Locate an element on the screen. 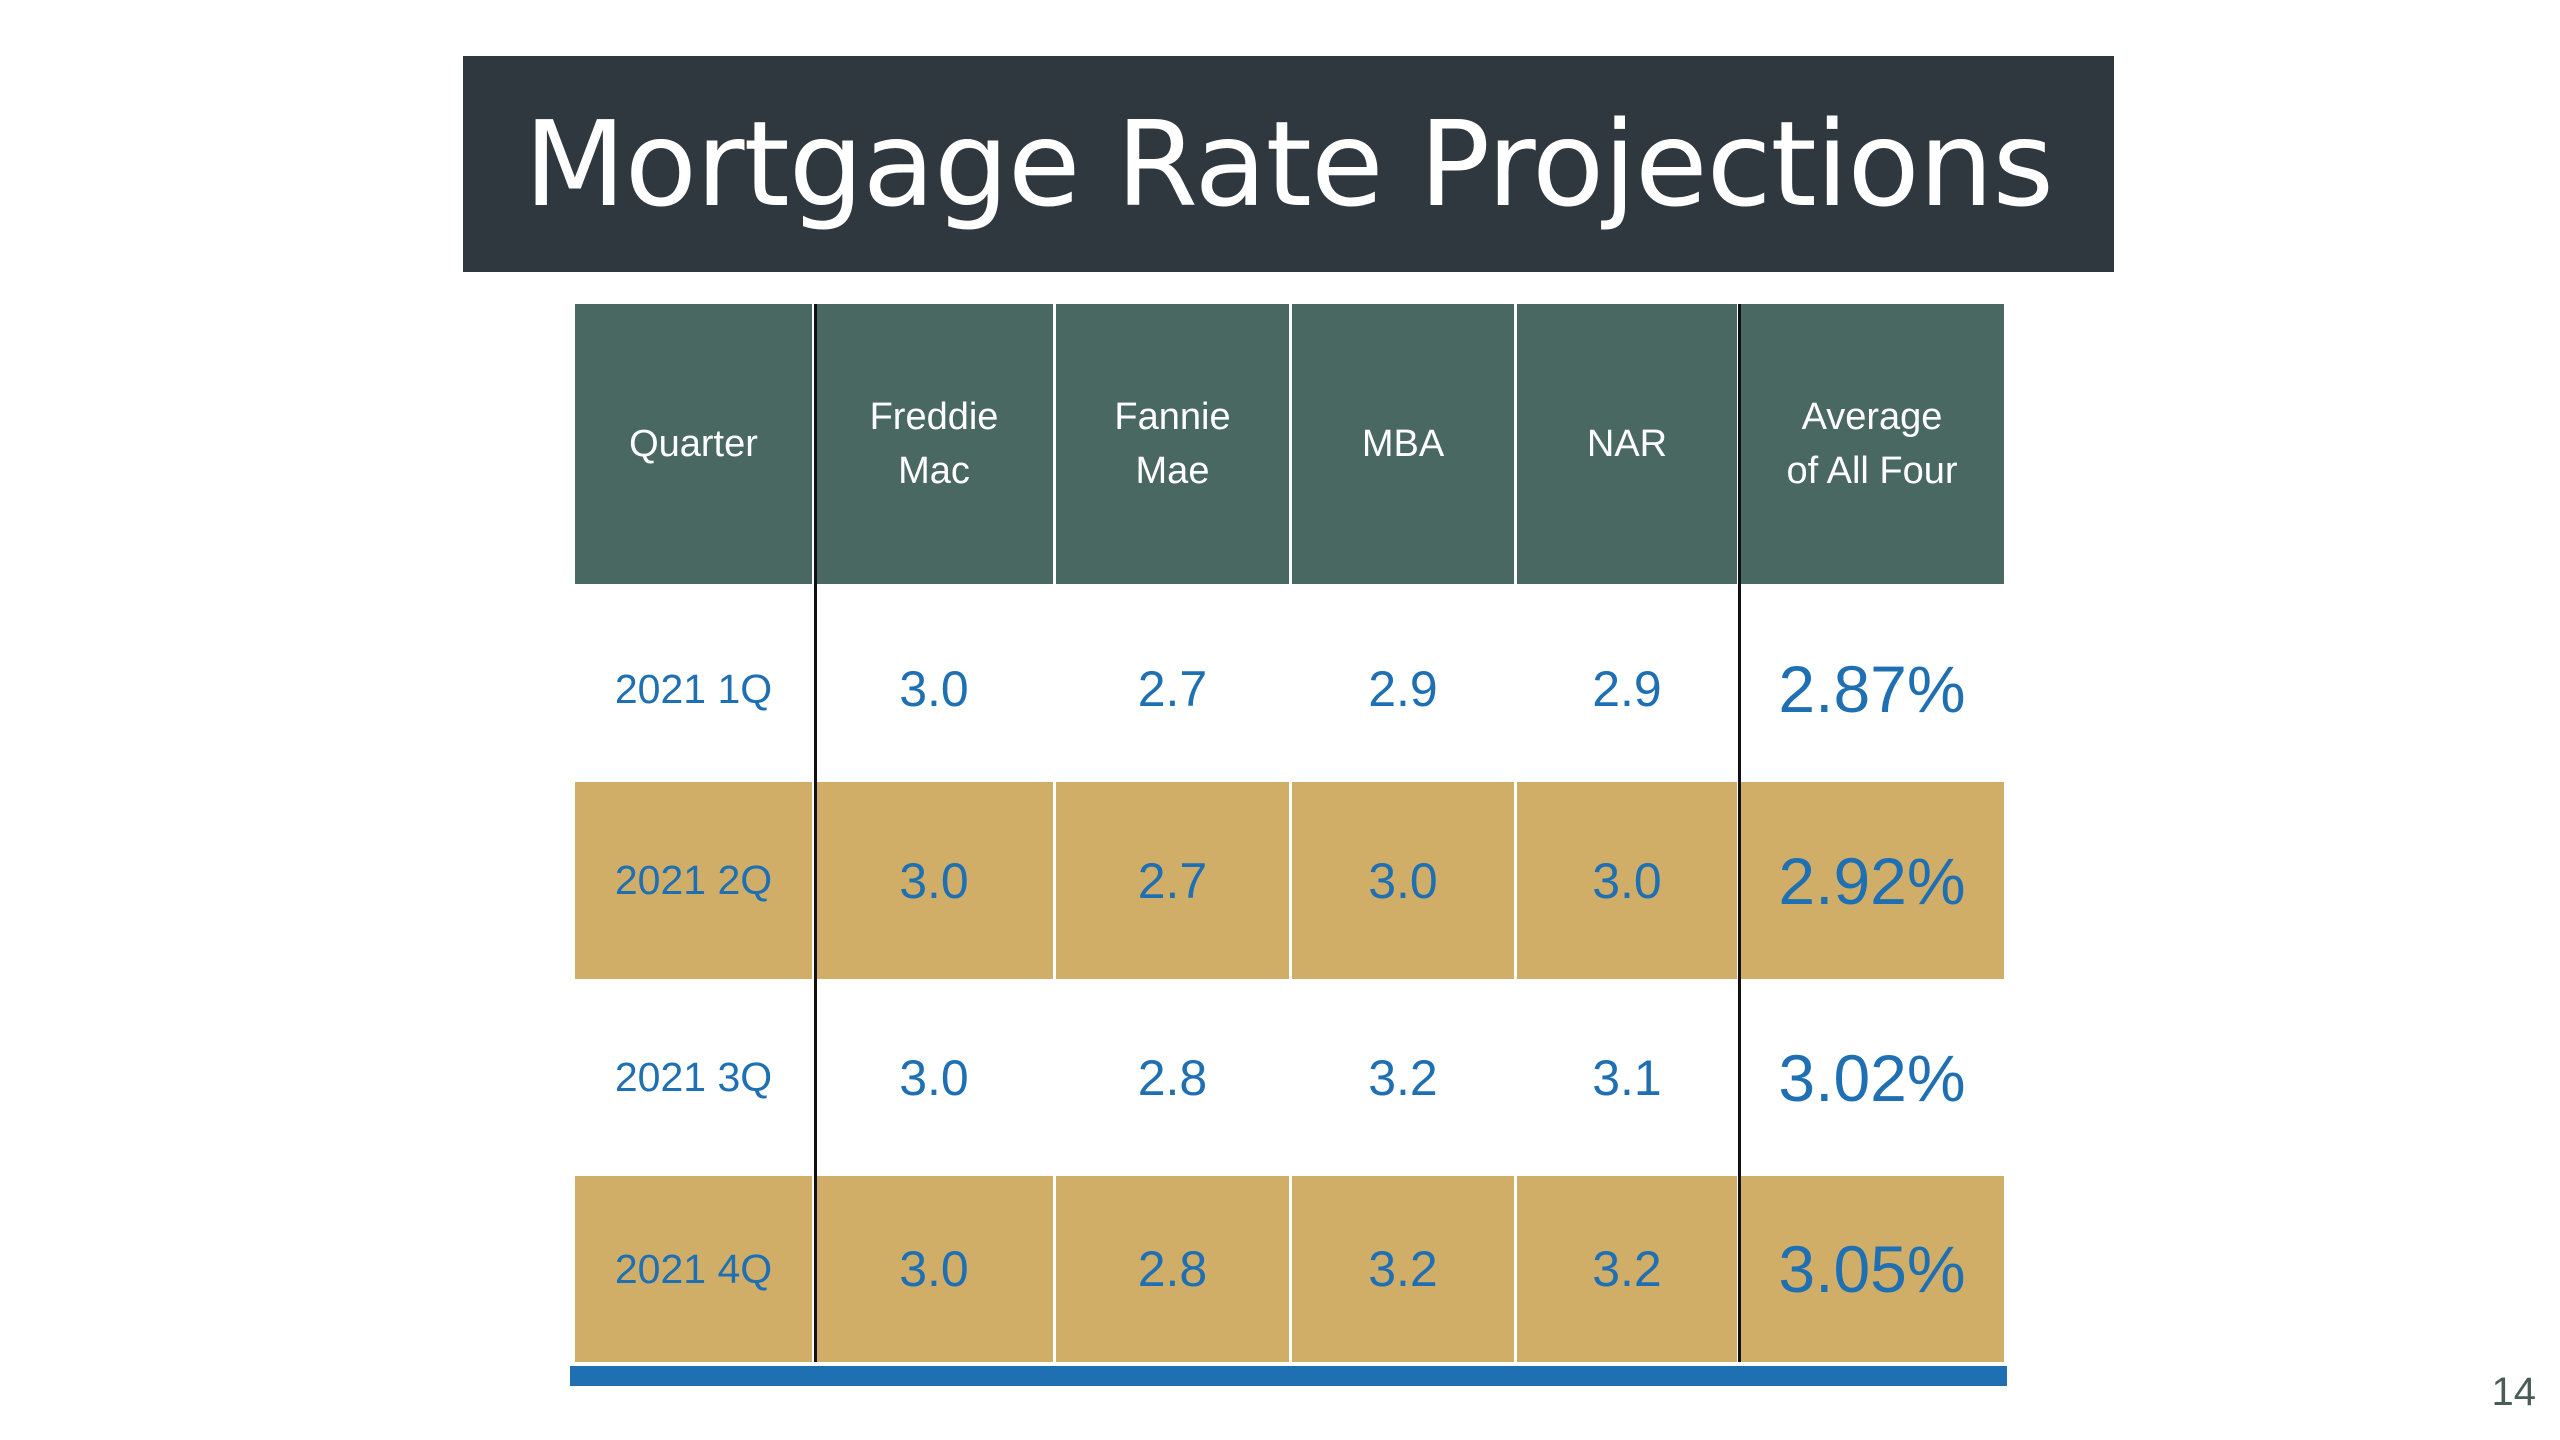  mba-cell: 2.9 is located at coordinates (1404, 689).